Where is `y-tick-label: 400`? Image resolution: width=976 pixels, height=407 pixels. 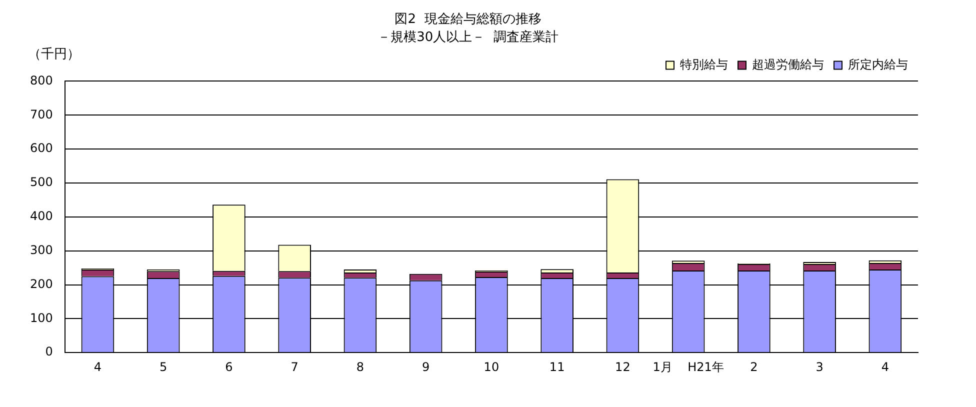
y-tick-label: 400 is located at coordinates (41, 216).